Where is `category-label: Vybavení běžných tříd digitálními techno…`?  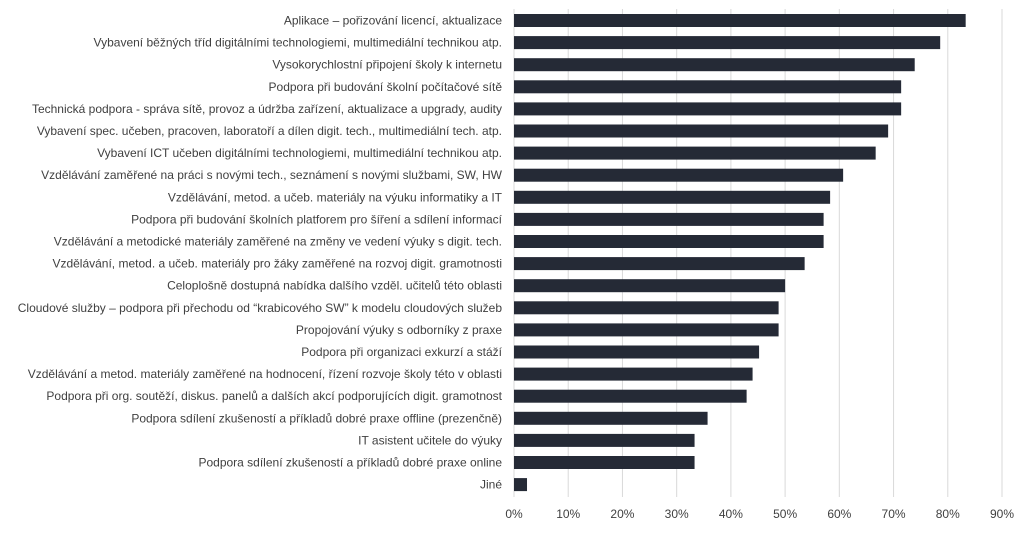
category-label: Vybavení běžných tříd digitálními techno… is located at coordinates (298, 43).